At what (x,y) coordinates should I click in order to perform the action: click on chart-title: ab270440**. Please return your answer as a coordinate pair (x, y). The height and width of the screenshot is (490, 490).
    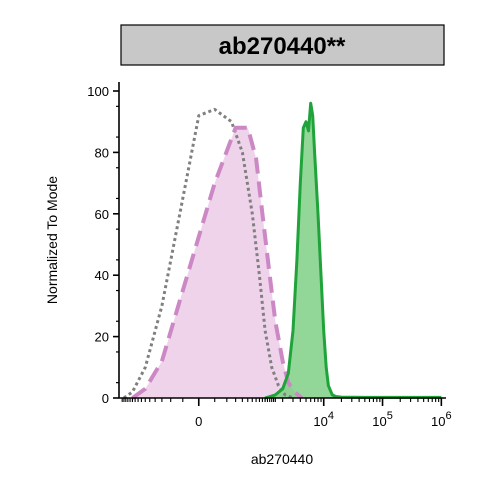
    Looking at the image, I should click on (282, 46).